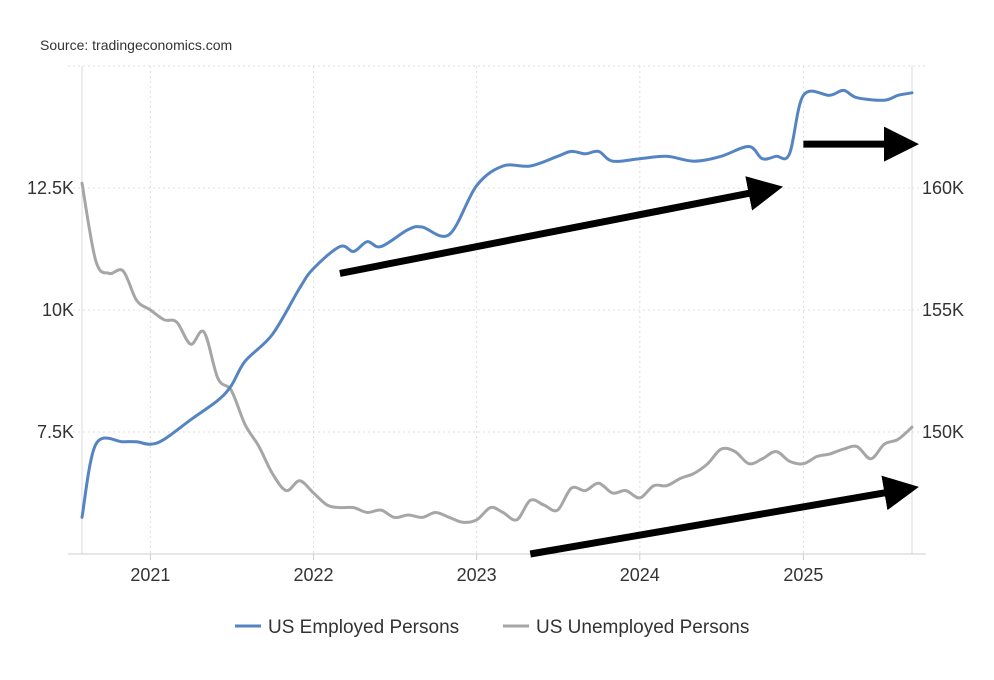 This screenshot has width=994, height=680. What do you see at coordinates (314, 575) in the screenshot?
I see `x-tick-label: 2022` at bounding box center [314, 575].